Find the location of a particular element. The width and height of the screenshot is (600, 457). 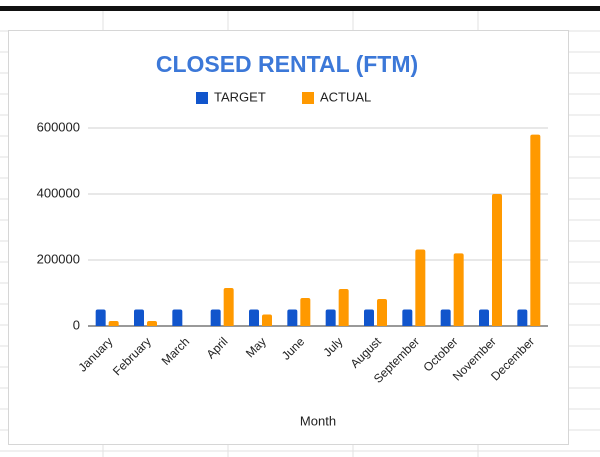

legend-label: TARGET is located at coordinates (240, 96).